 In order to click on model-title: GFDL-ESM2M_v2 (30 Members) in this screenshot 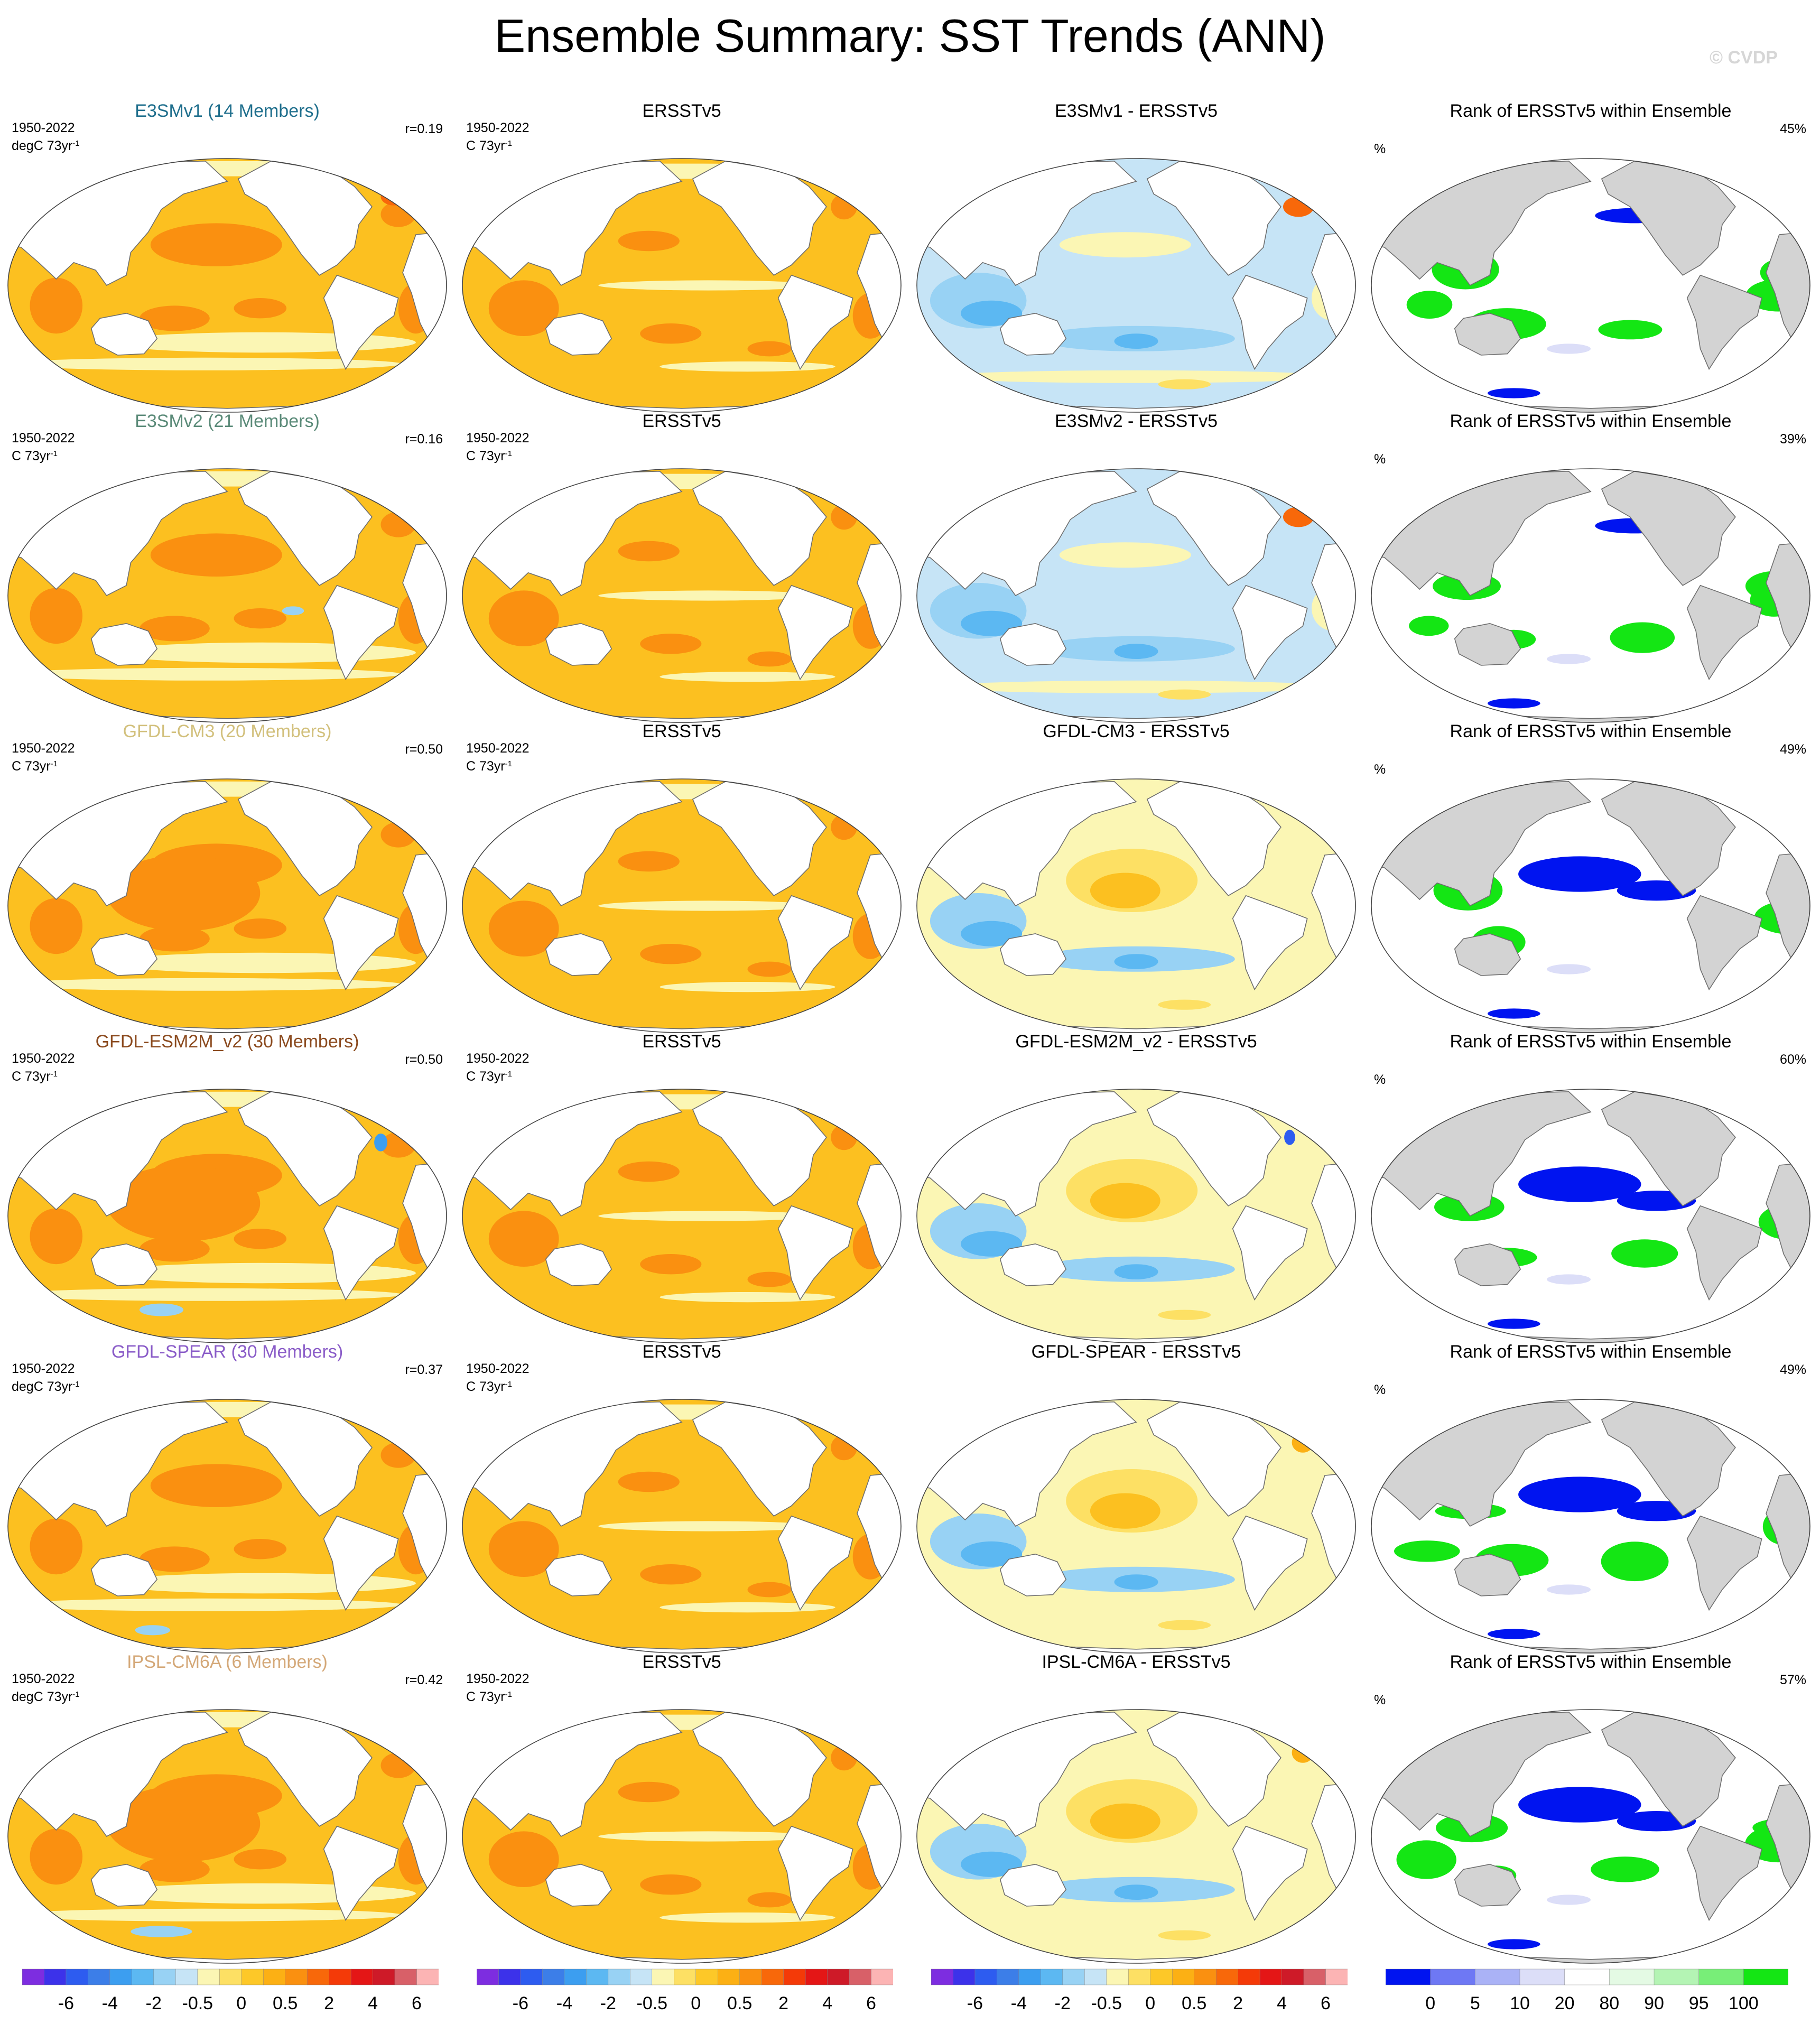, I will do `click(227, 1042)`.